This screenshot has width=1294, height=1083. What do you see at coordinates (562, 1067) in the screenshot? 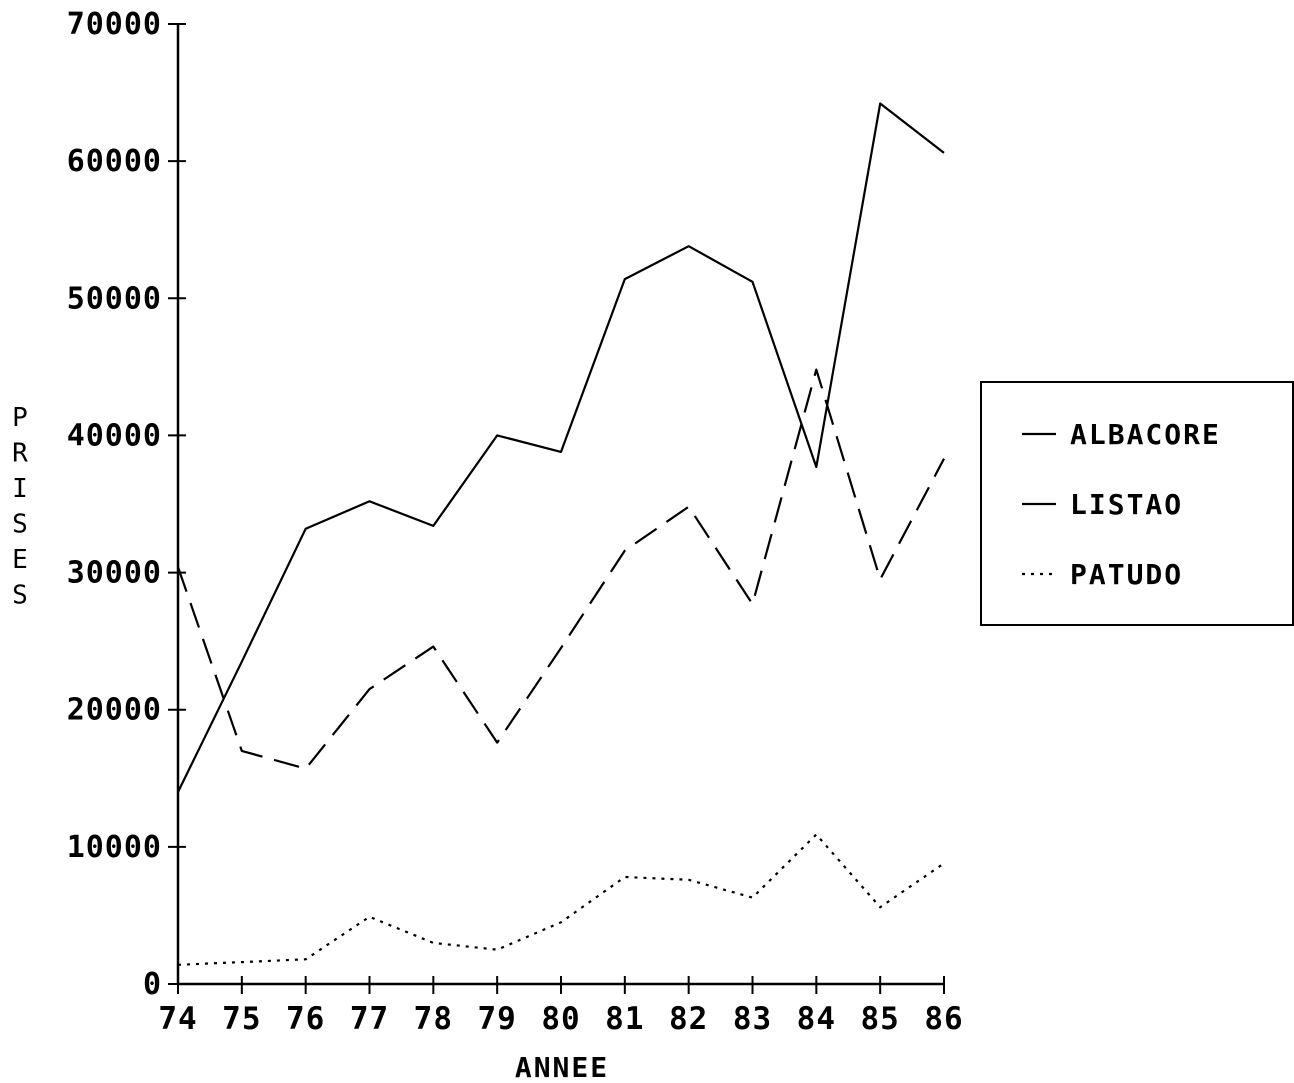
I see `x-axis-title: ANNEE` at bounding box center [562, 1067].